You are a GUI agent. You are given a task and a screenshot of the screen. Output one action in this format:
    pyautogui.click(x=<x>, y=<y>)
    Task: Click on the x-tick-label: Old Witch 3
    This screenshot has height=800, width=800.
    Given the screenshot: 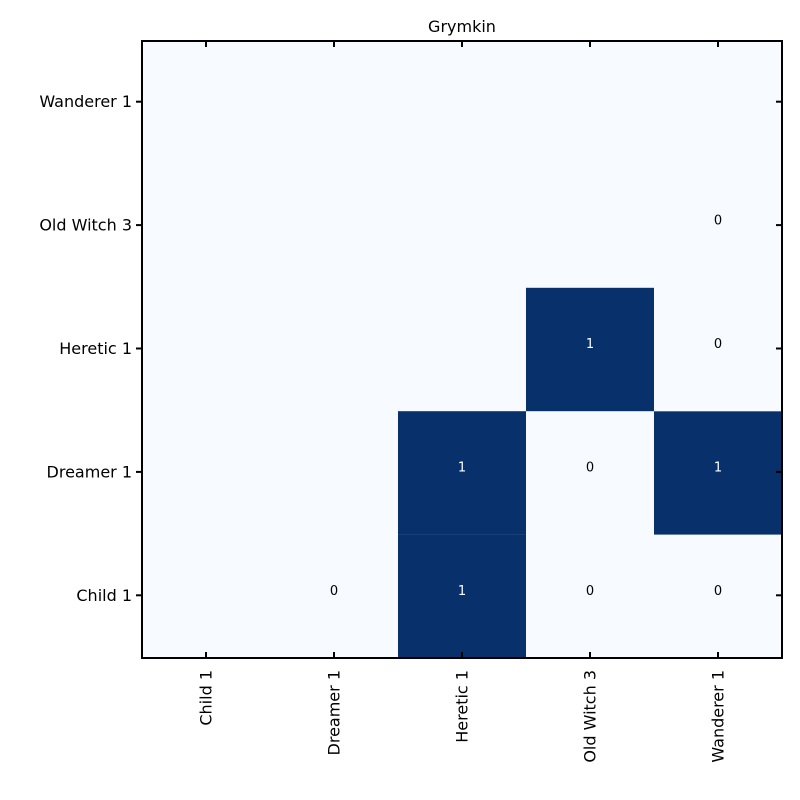 What is the action you would take?
    pyautogui.click(x=590, y=716)
    